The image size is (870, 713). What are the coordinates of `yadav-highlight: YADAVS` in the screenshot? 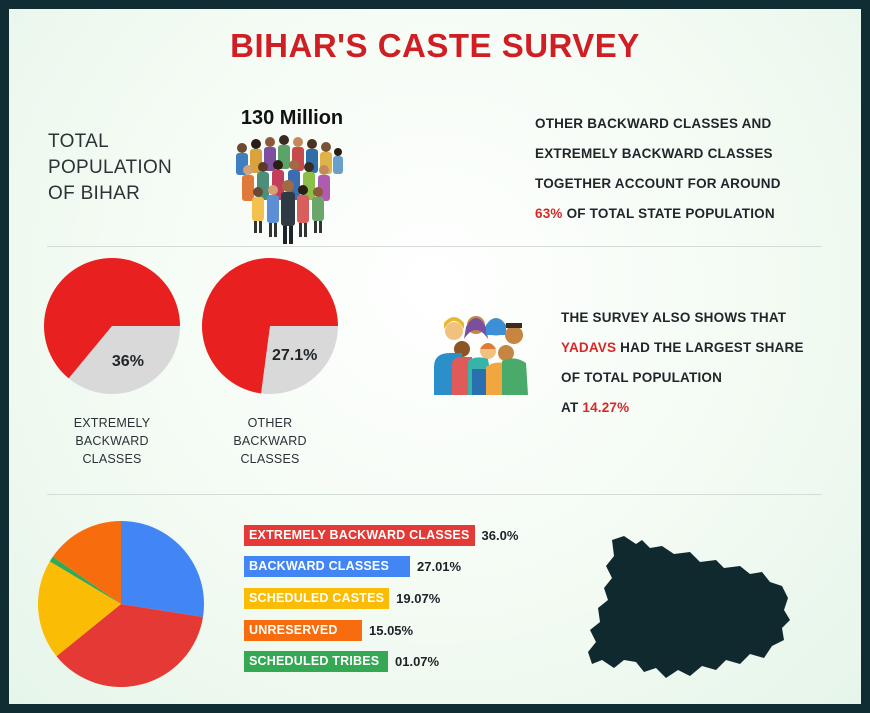 It's located at (589, 347).